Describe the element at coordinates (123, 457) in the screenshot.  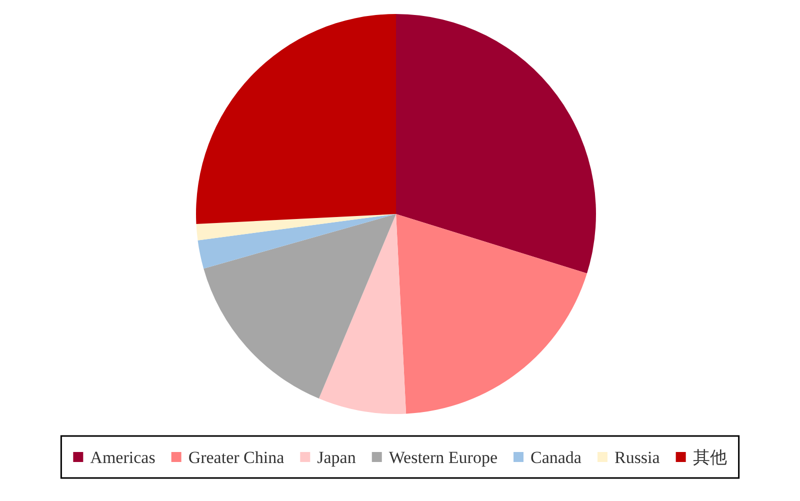
I see `legend-label: Americas` at that location.